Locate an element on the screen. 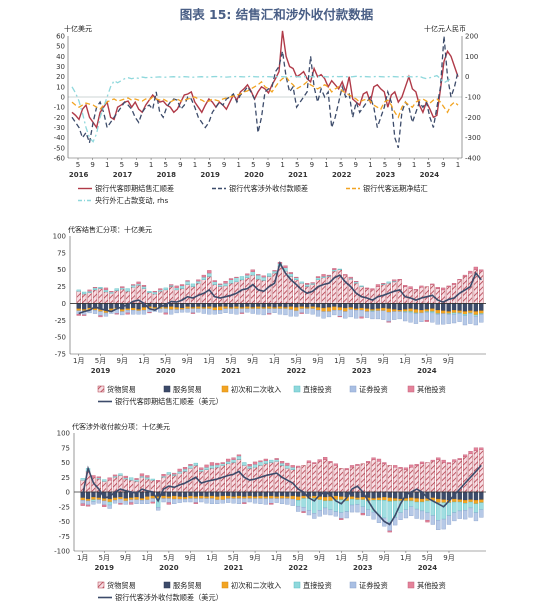 Image resolution: width=553 pixels, height=615 pixels. chart1-legend-label: 服务贸易 is located at coordinates (187, 389).